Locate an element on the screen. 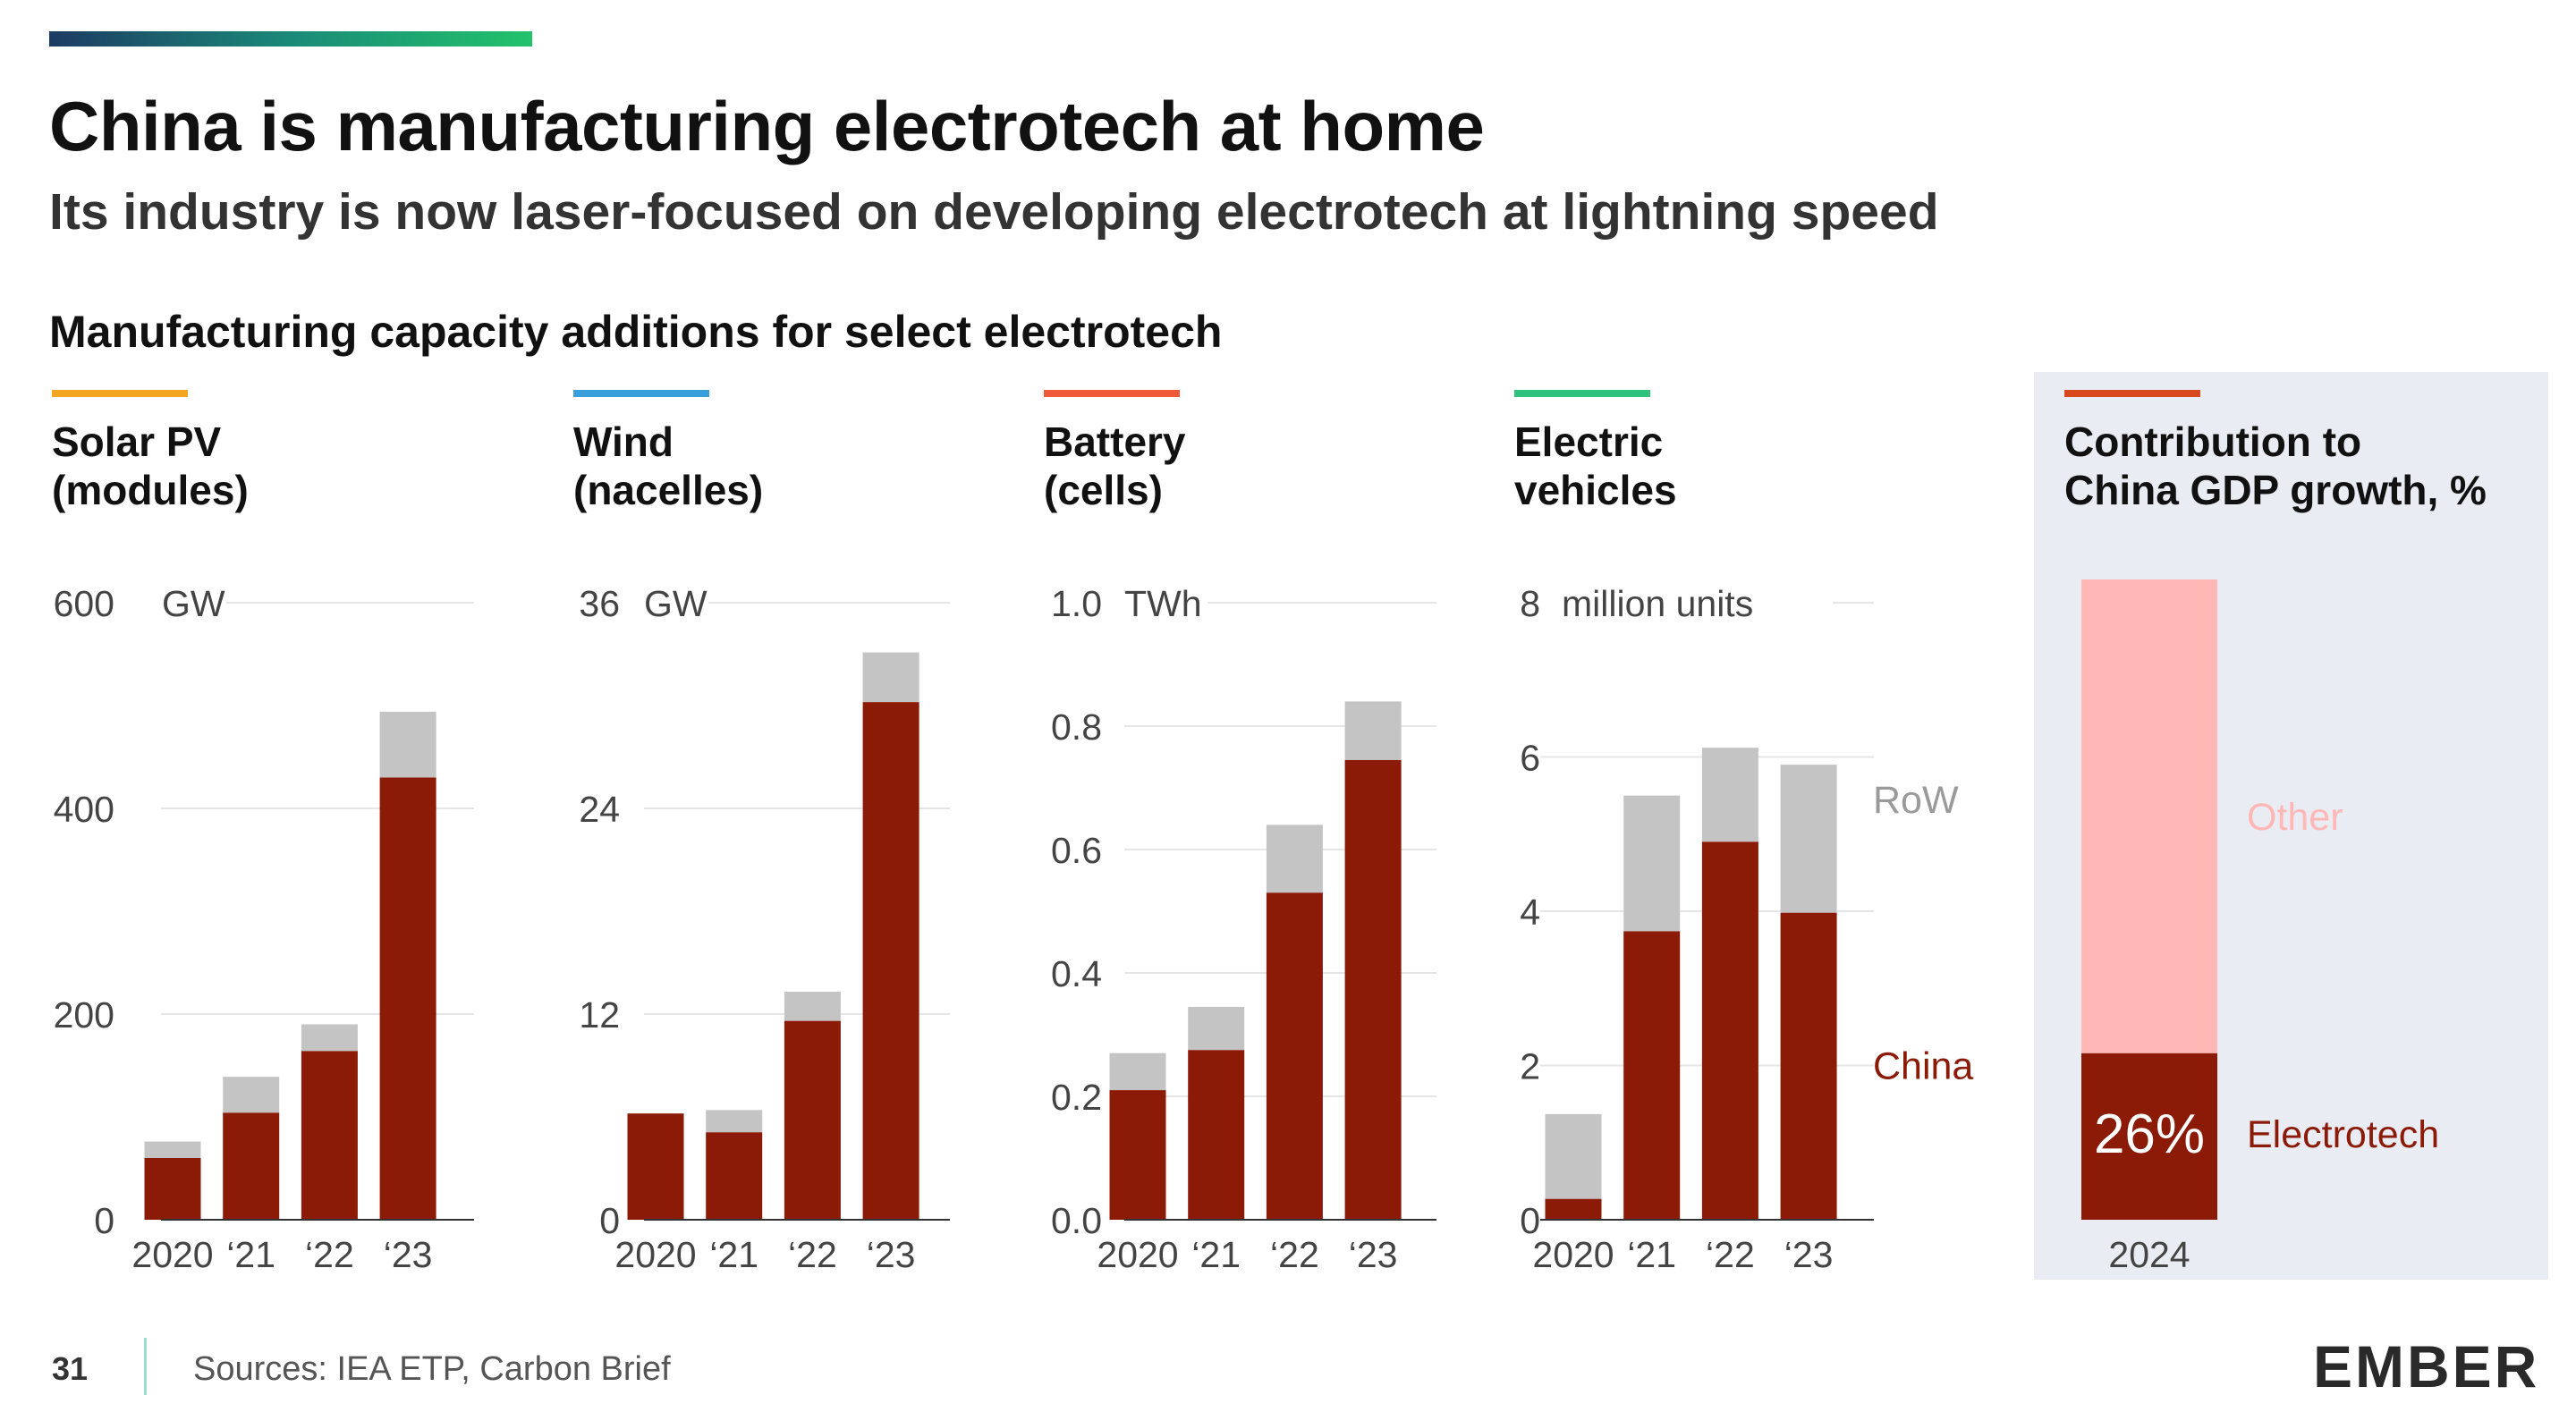 This screenshot has height=1412, width=2576. panel2-unit-label: GW is located at coordinates (676, 603).